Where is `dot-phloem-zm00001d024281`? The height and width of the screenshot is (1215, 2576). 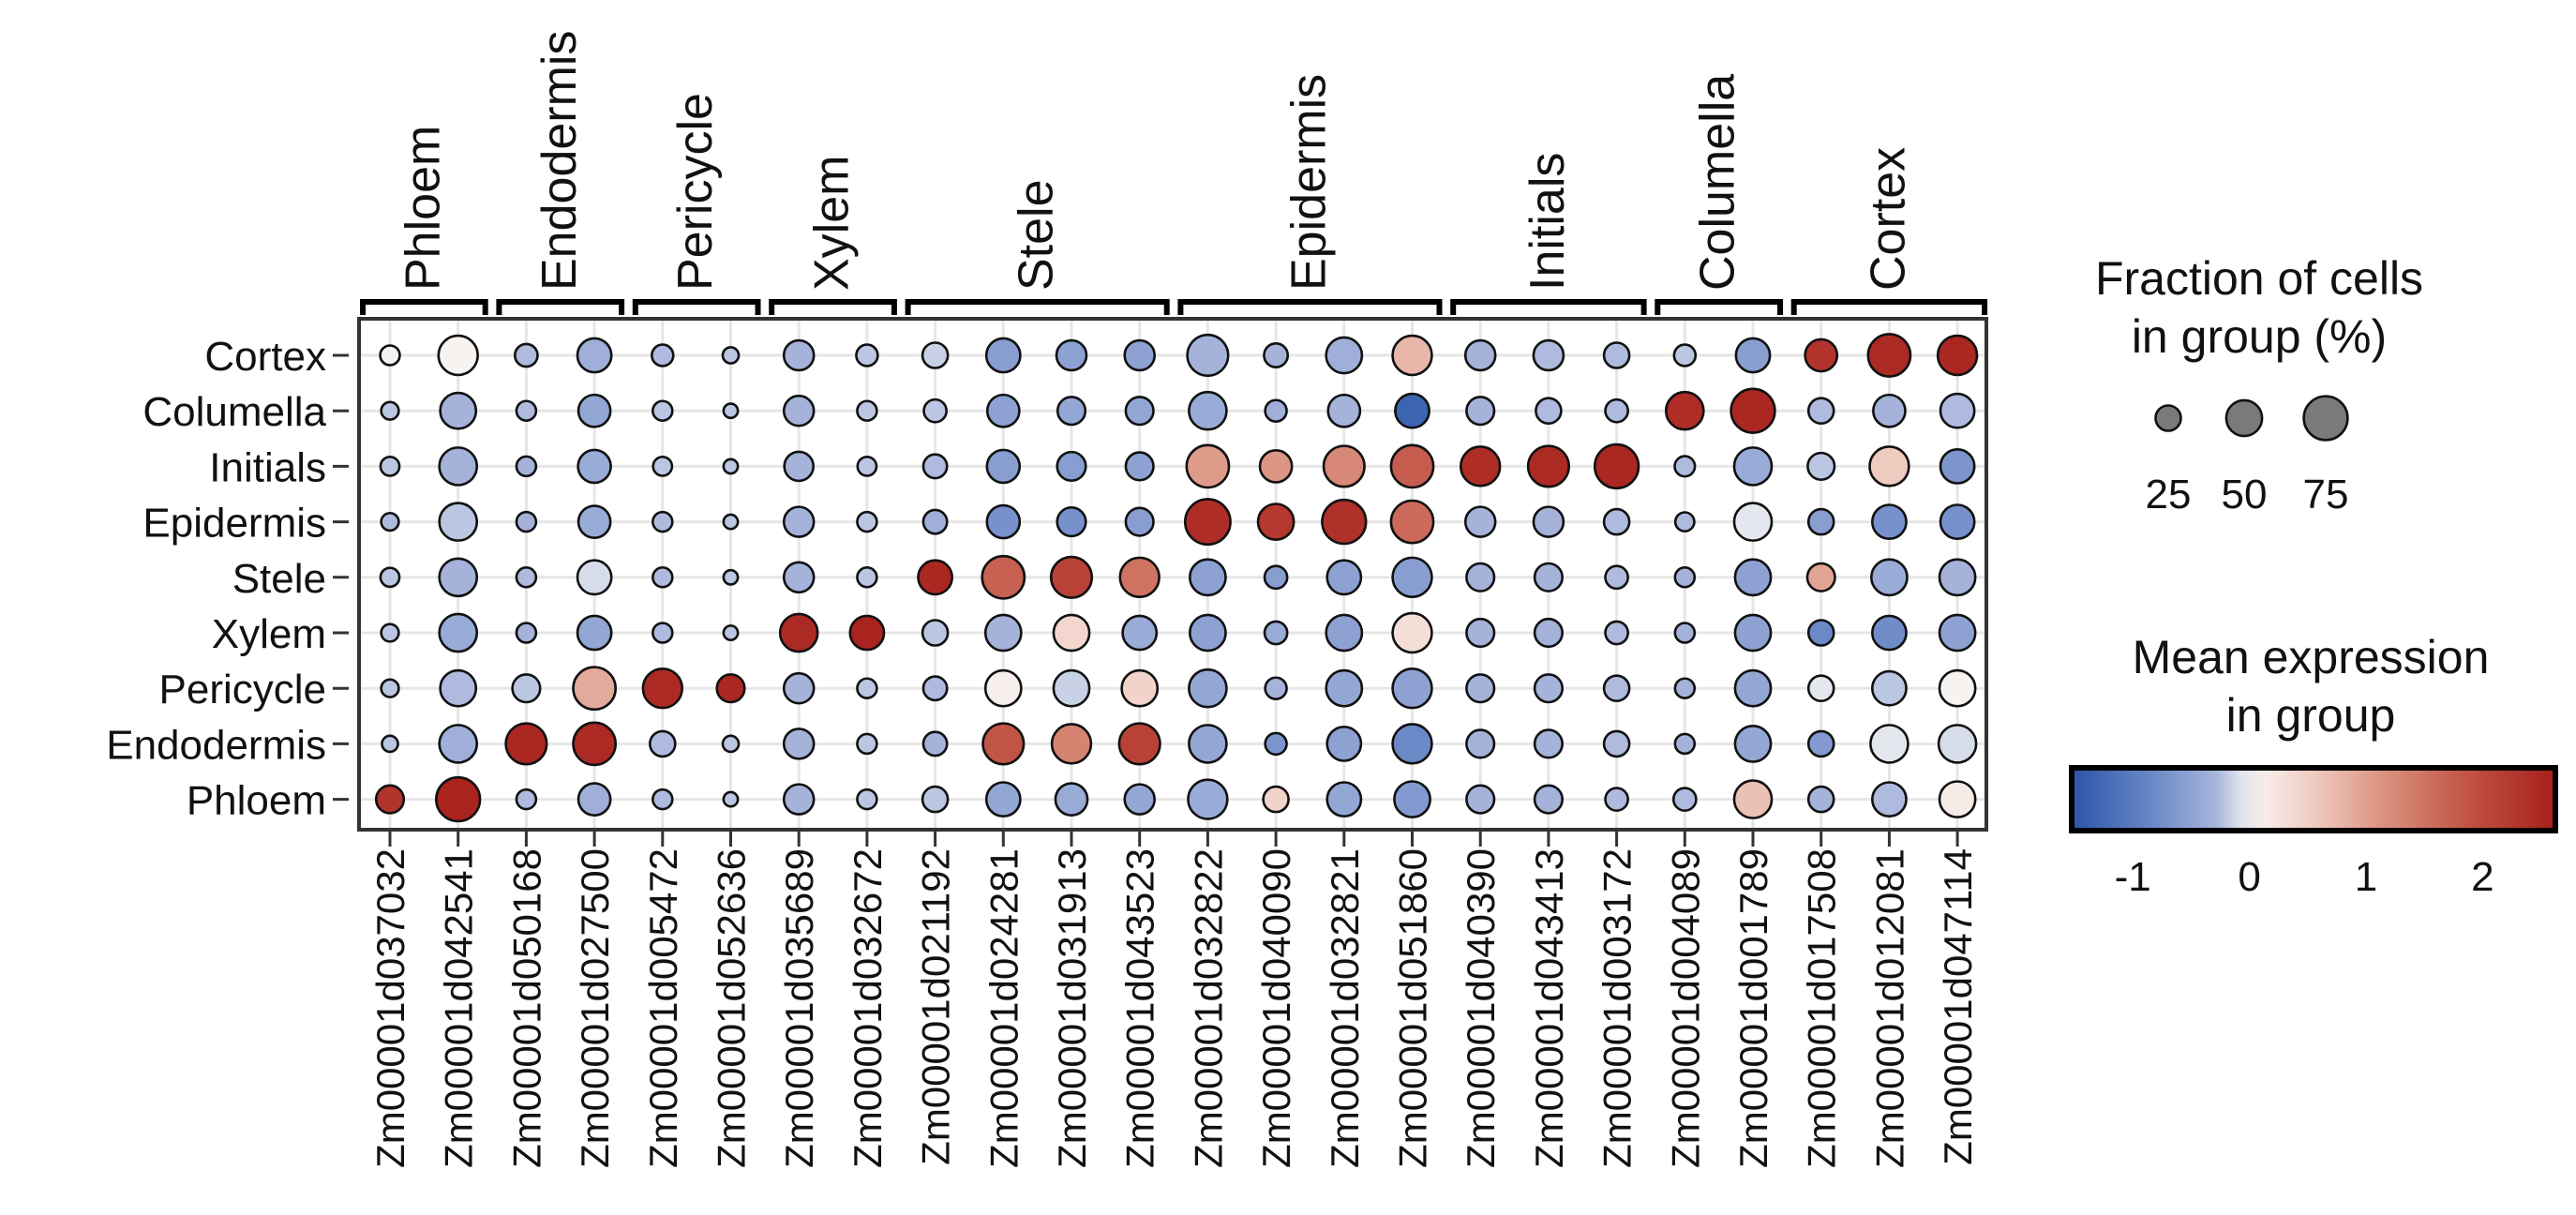
dot-phloem-zm00001d024281 is located at coordinates (1003, 799).